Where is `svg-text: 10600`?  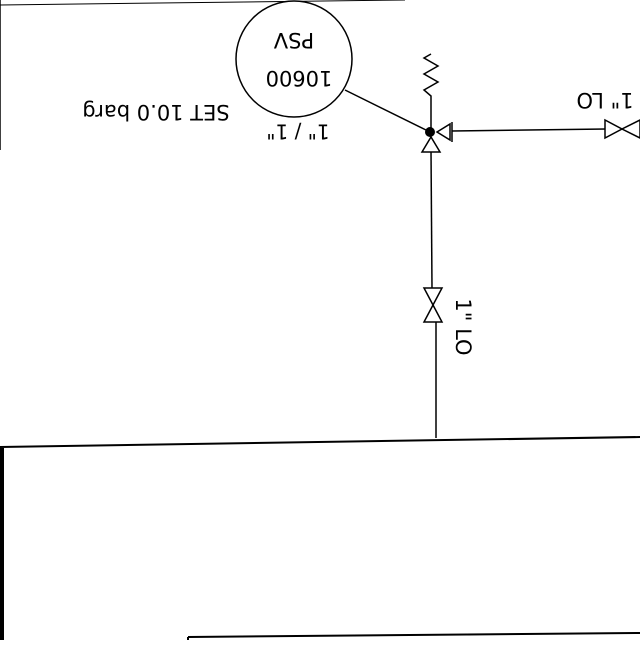 svg-text: 10600 is located at coordinates (299, 78).